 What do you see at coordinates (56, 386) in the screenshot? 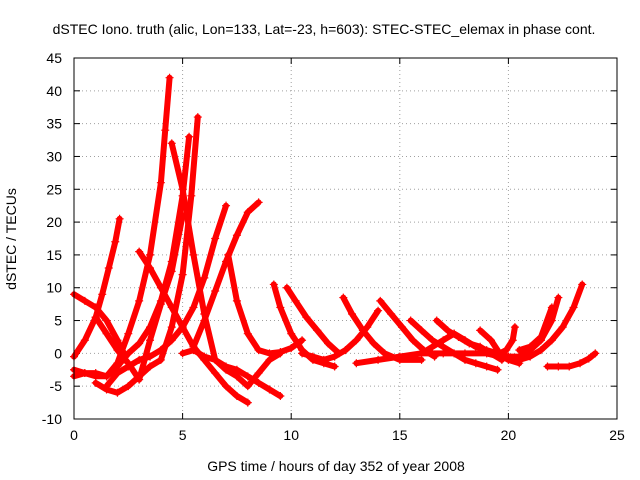
I see `y-tick-label: -5` at bounding box center [56, 386].